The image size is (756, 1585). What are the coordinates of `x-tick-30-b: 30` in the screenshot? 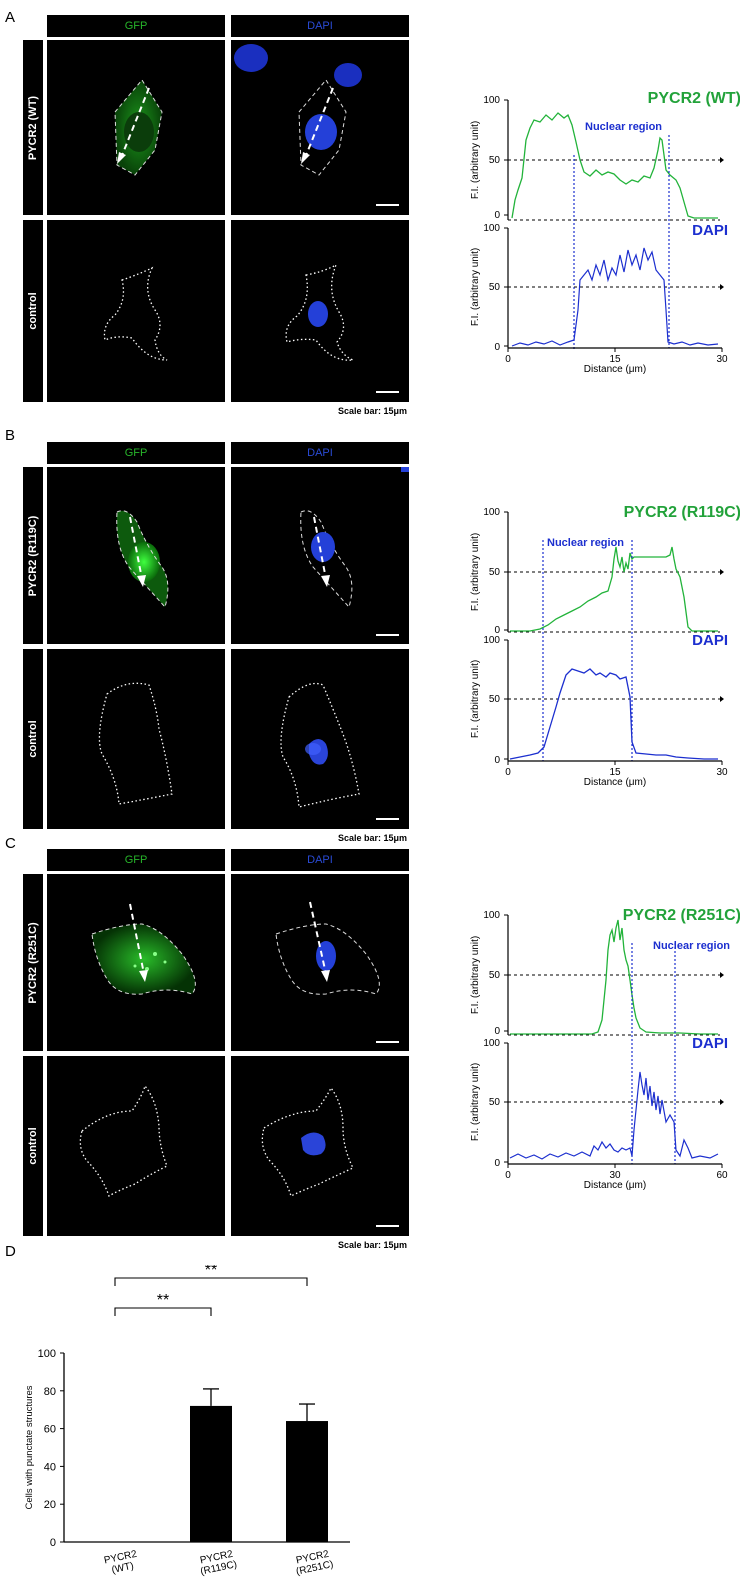 It's located at (722, 772).